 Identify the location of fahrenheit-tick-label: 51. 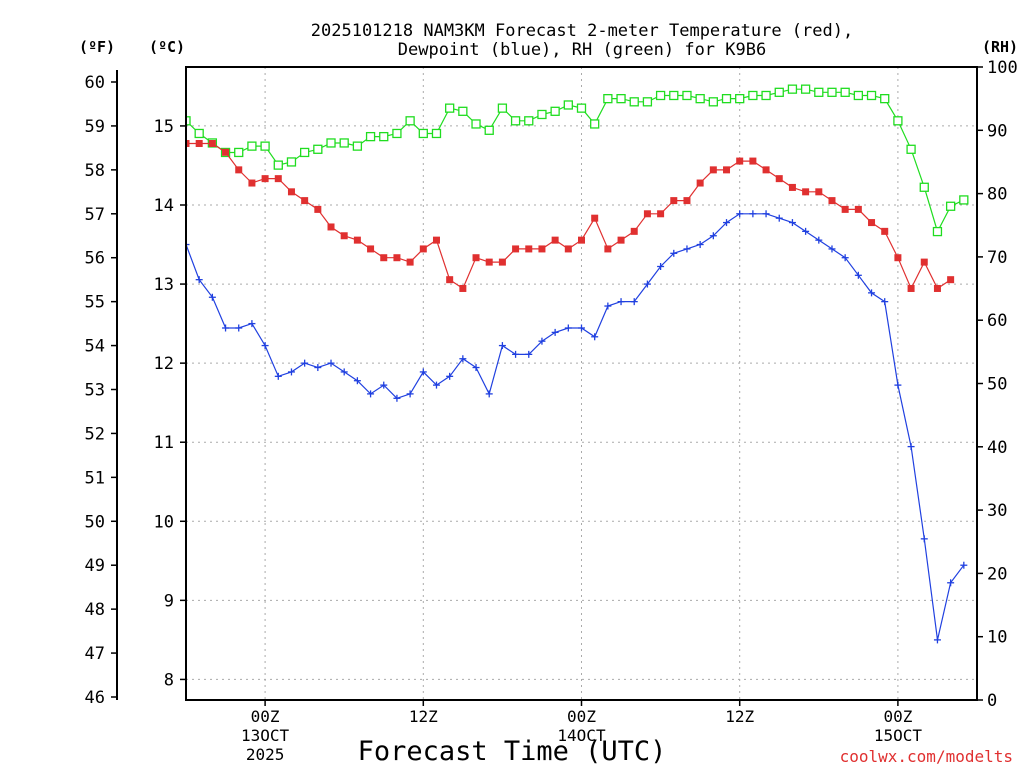
(95, 478).